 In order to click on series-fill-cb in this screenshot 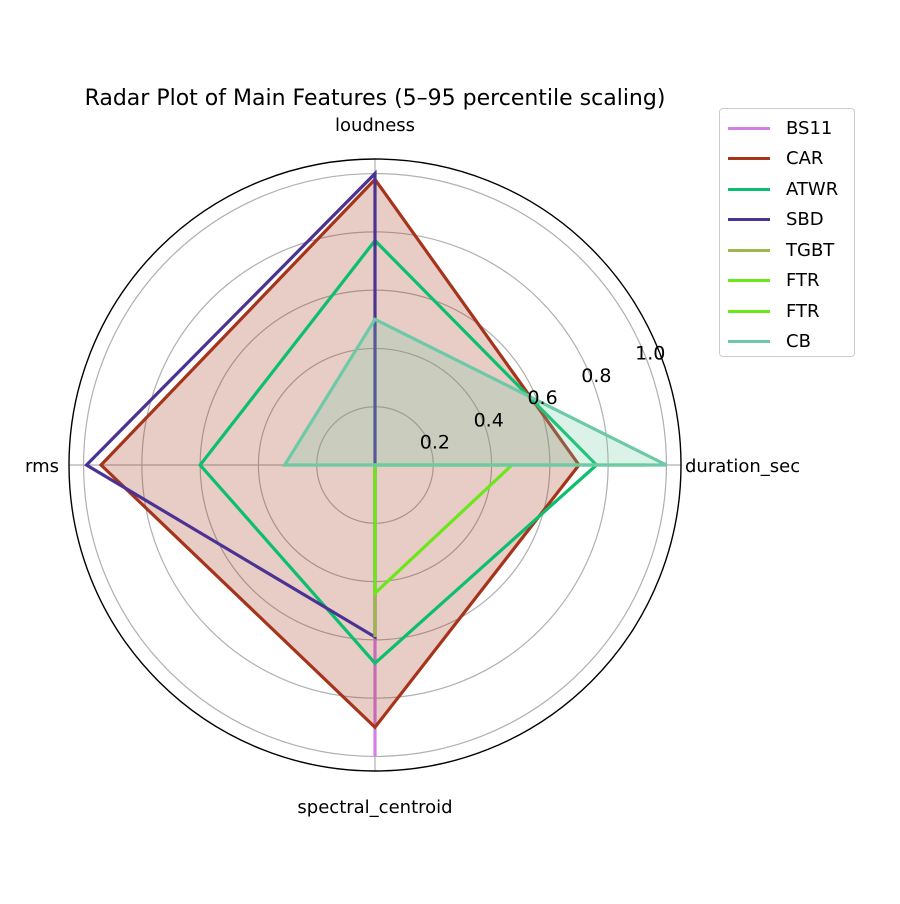, I will do `click(475, 392)`.